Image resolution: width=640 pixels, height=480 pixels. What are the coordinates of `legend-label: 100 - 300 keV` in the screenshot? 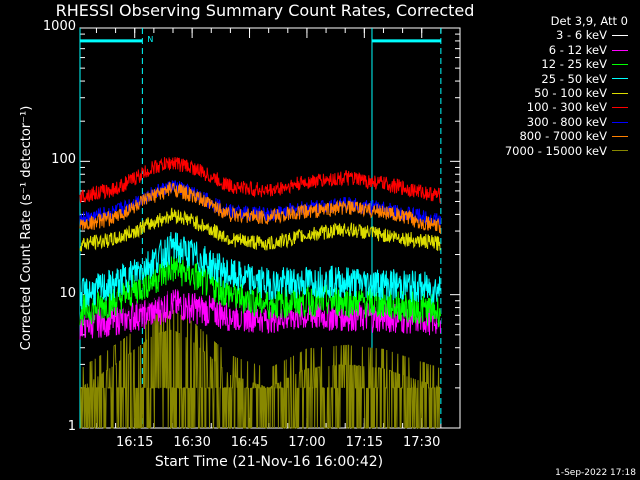 It's located at (566, 107).